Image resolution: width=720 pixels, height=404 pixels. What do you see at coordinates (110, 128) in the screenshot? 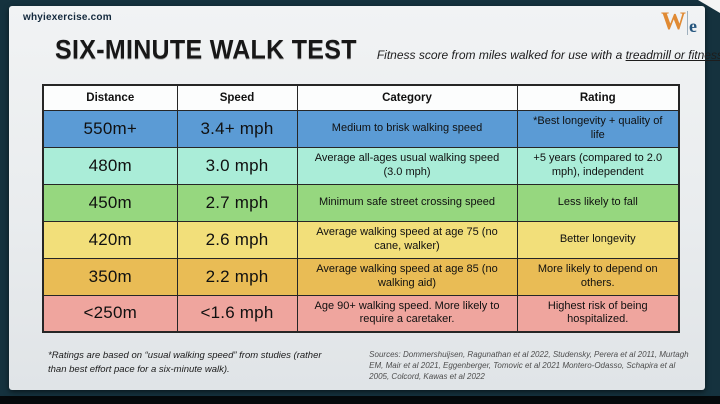
I see `distance-cell: 550m+` at bounding box center [110, 128].